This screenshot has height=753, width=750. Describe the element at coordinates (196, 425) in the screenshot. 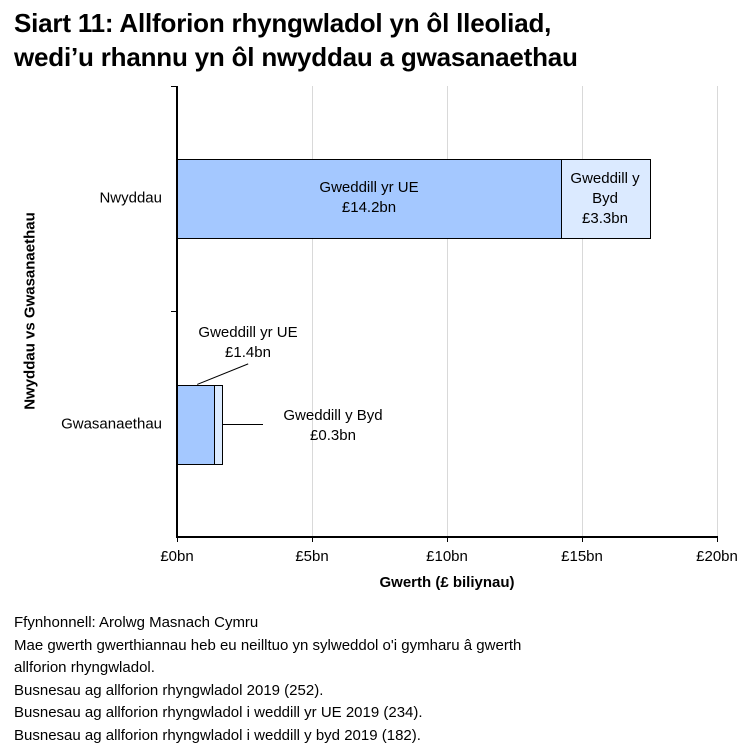

I see `bar-services-eu` at that location.